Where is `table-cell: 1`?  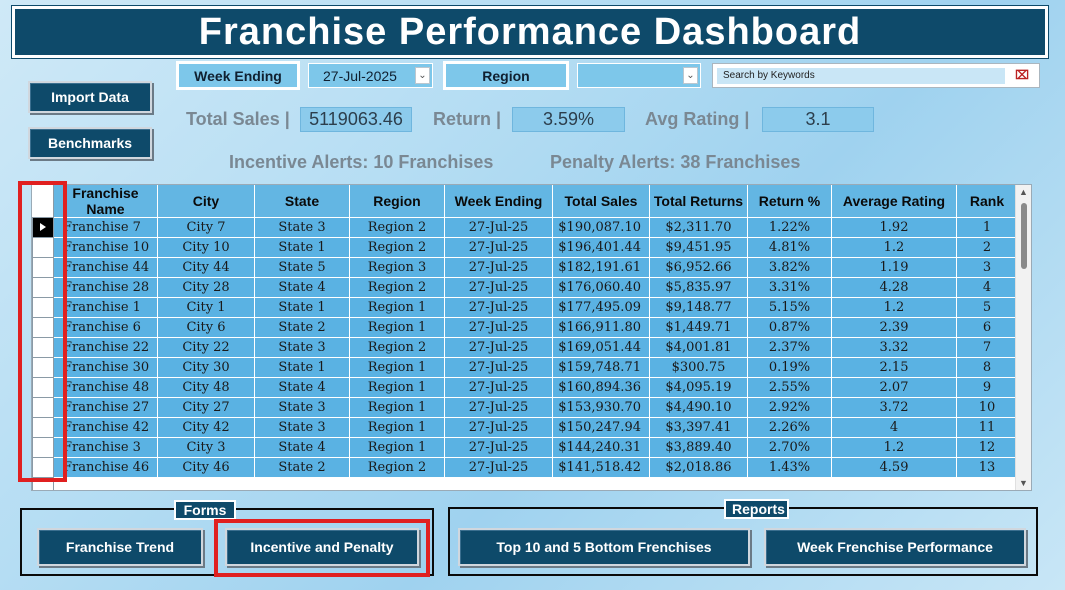 table-cell: 1 is located at coordinates (987, 227).